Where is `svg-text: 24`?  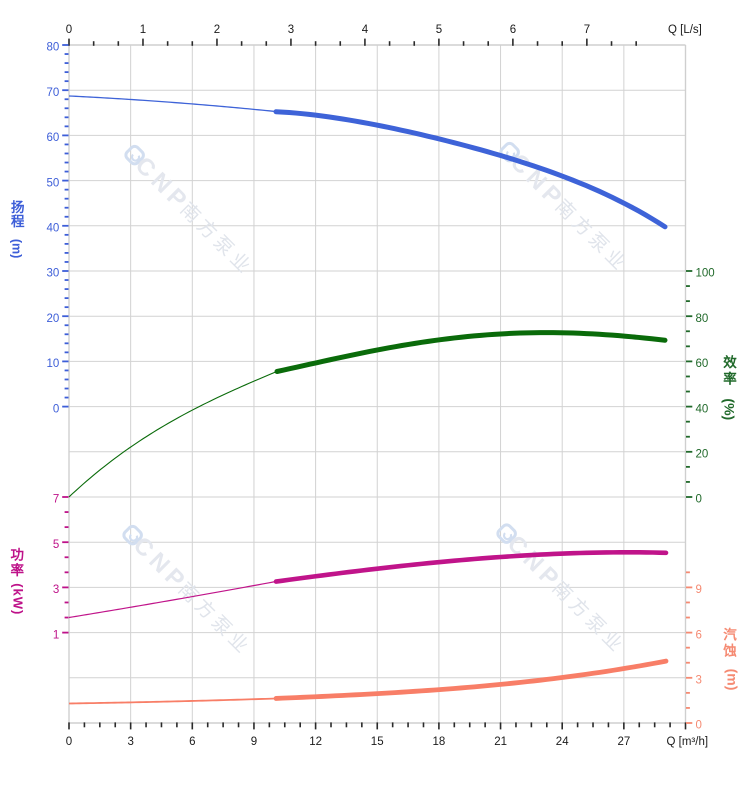 svg-text: 24 is located at coordinates (562, 742).